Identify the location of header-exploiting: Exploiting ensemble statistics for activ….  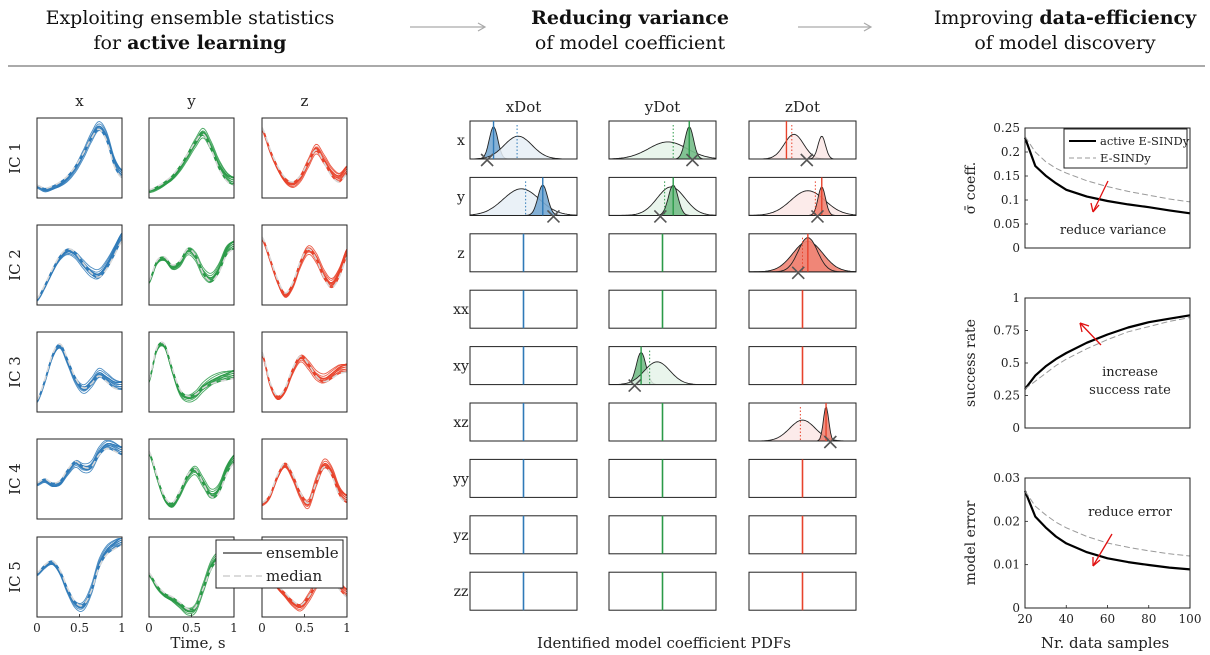
(190, 31).